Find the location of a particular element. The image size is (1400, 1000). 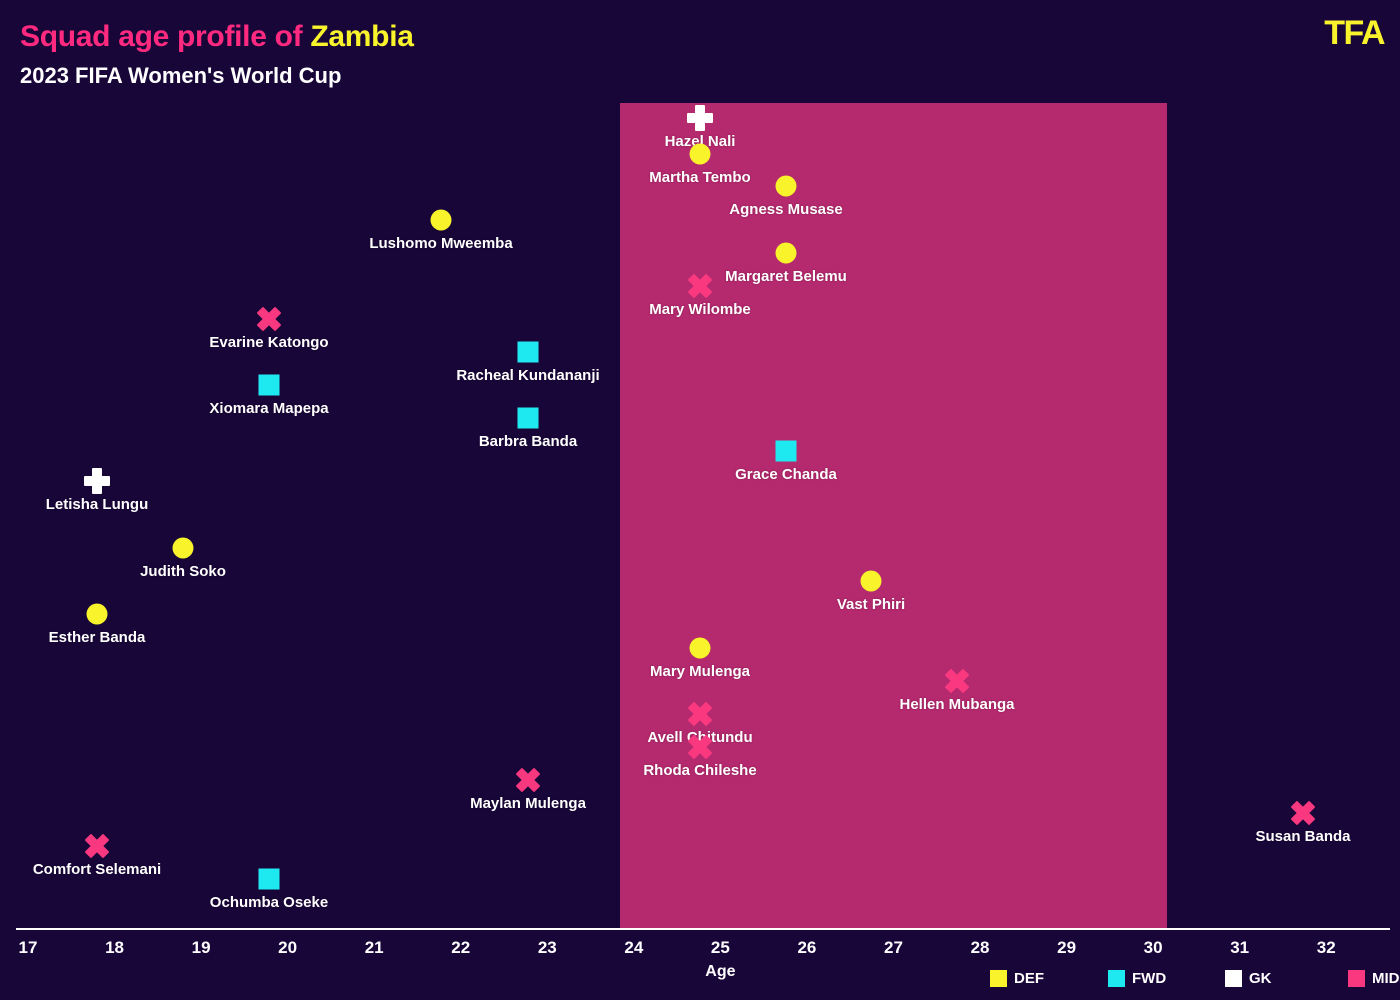

data-point-label: Comfort Selemani is located at coordinates (97, 869).